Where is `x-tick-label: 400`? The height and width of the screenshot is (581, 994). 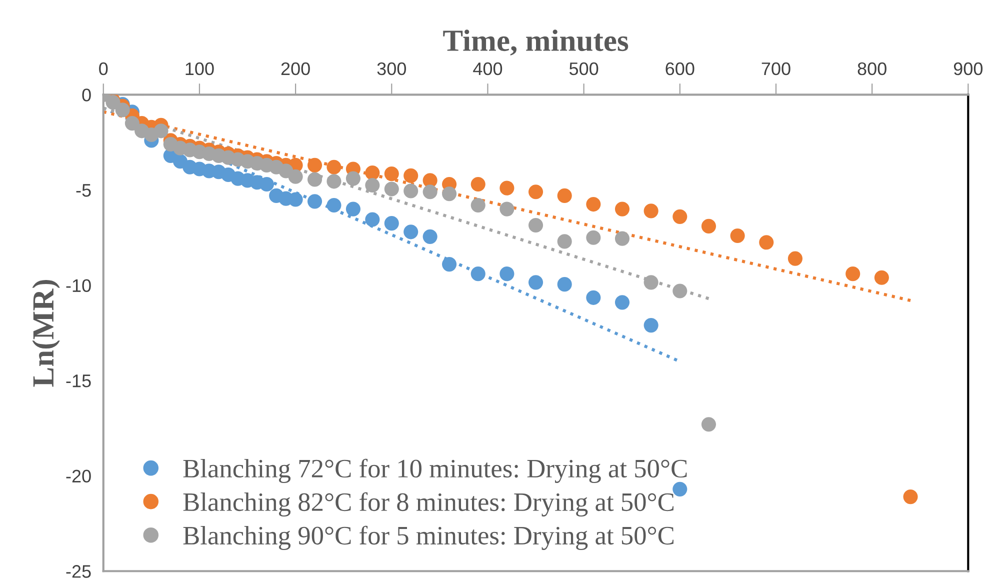
x-tick-label: 400 is located at coordinates (487, 69).